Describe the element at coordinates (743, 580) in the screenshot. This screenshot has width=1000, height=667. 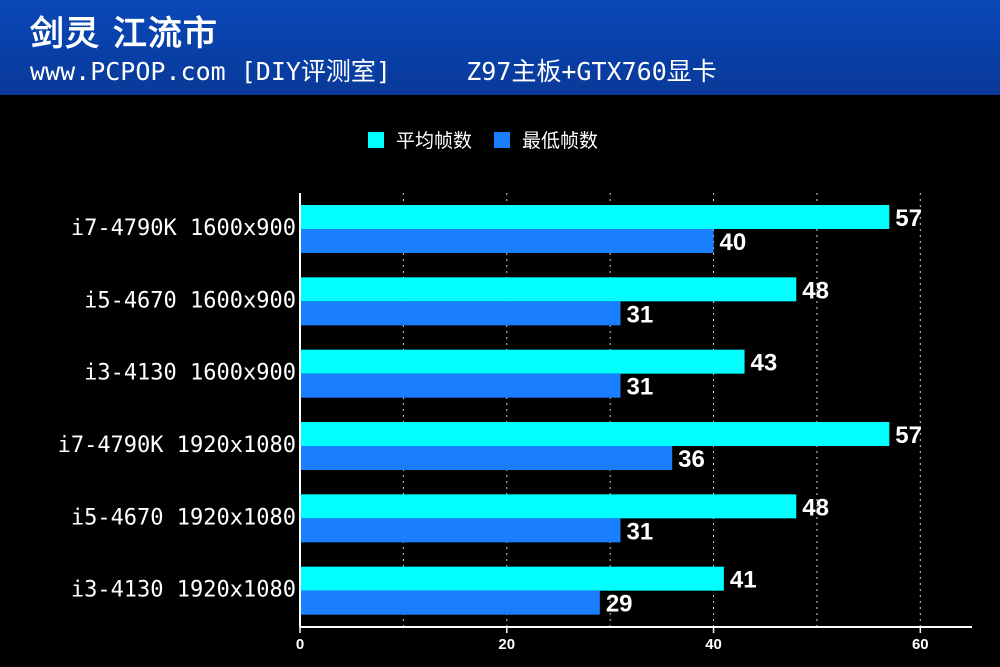
I see `data-label-avg: 41` at that location.